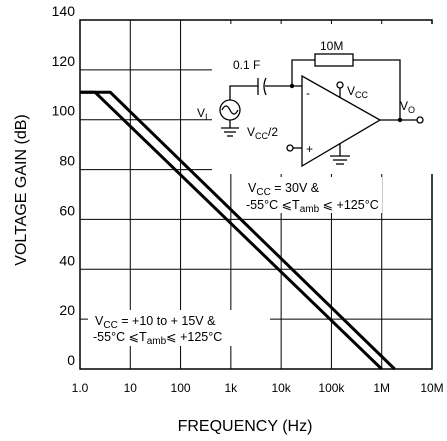 This screenshot has width=447, height=441. Describe the element at coordinates (194, 337) in the screenshot. I see `annotation-2-line2b: ⩽ +125°C` at that location.